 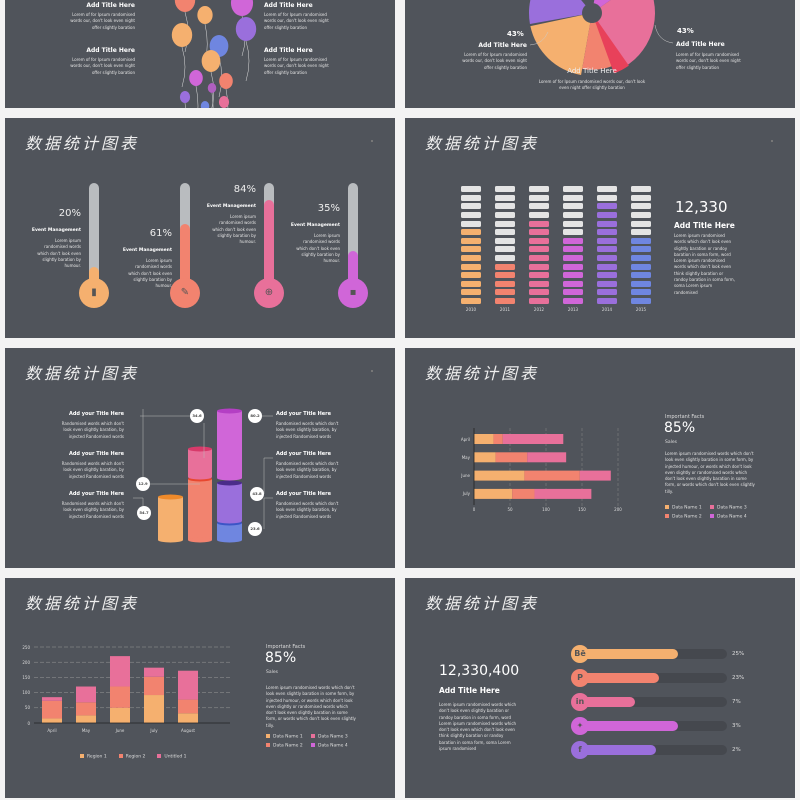 I want to click on x-tick-label: July, so click(x=154, y=730).